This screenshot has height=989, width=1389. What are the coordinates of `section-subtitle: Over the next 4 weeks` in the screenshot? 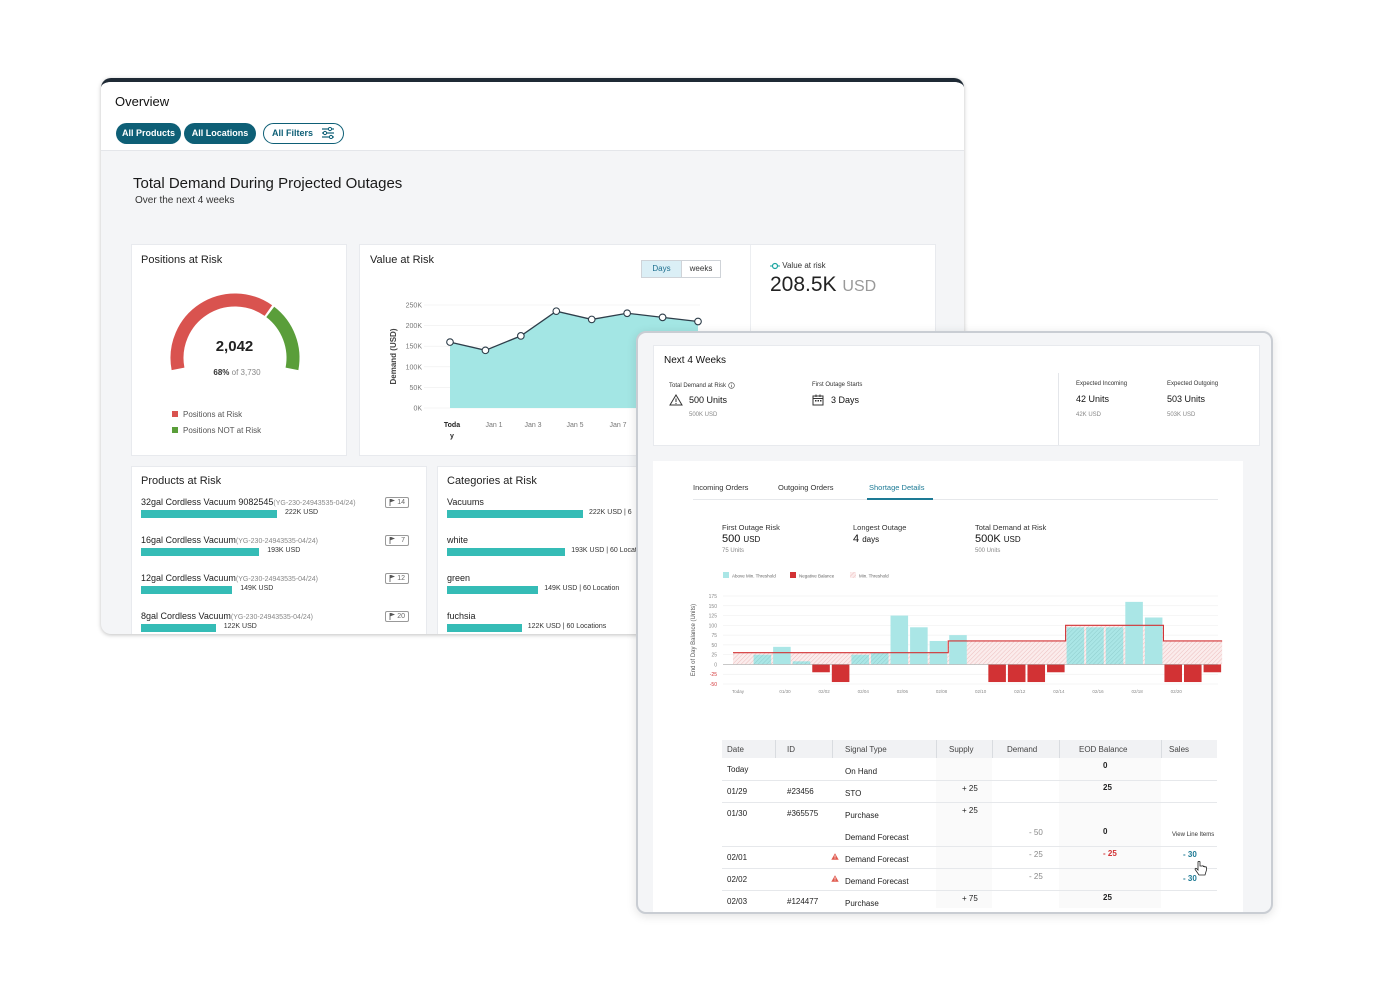 It's located at (185, 200).